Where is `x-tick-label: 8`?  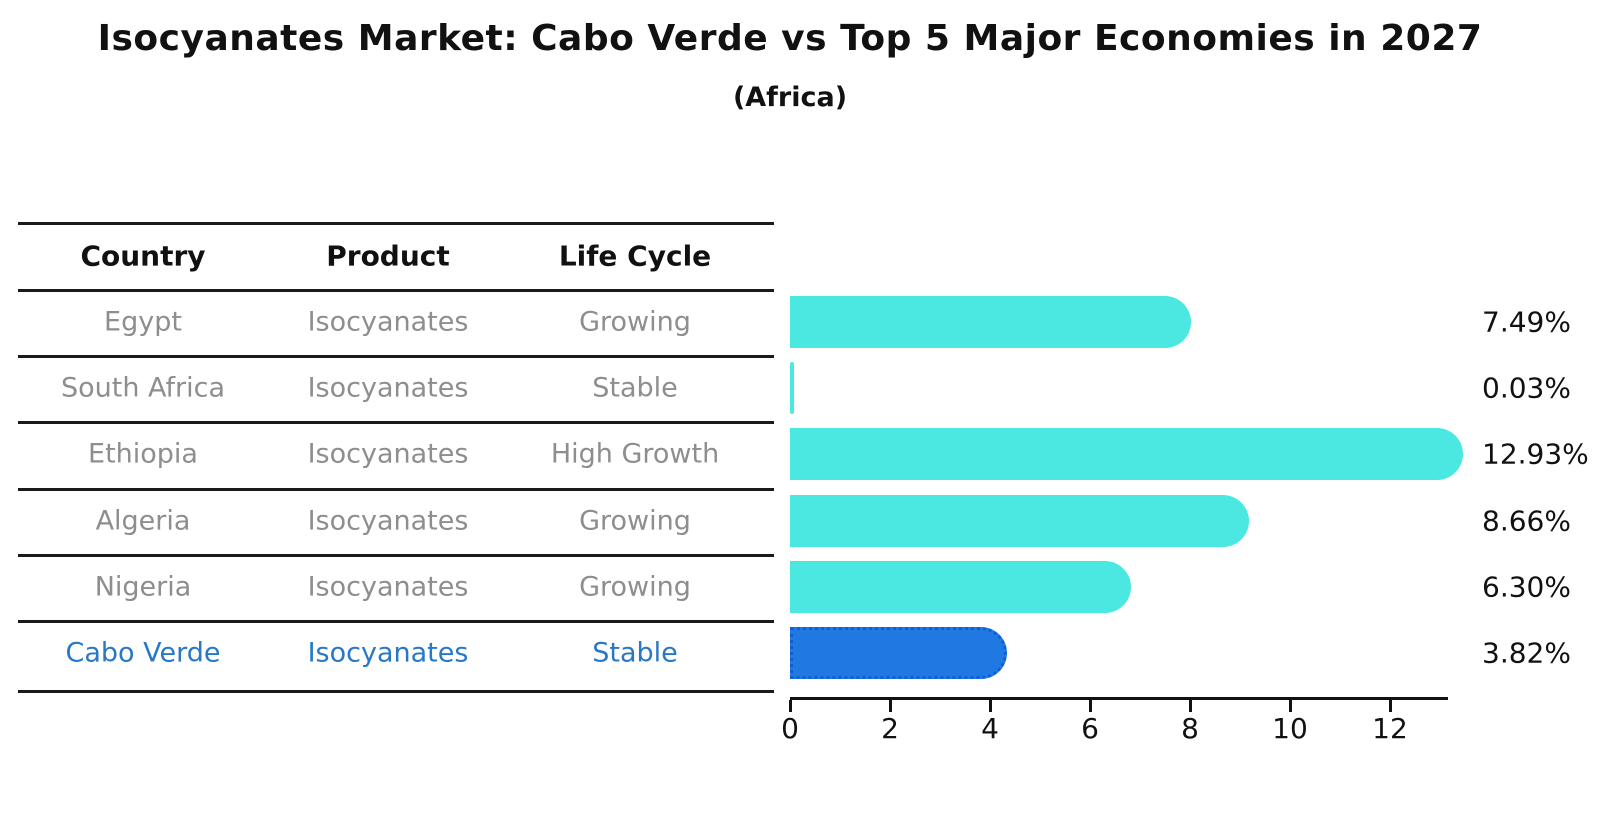 x-tick-label: 8 is located at coordinates (1190, 728).